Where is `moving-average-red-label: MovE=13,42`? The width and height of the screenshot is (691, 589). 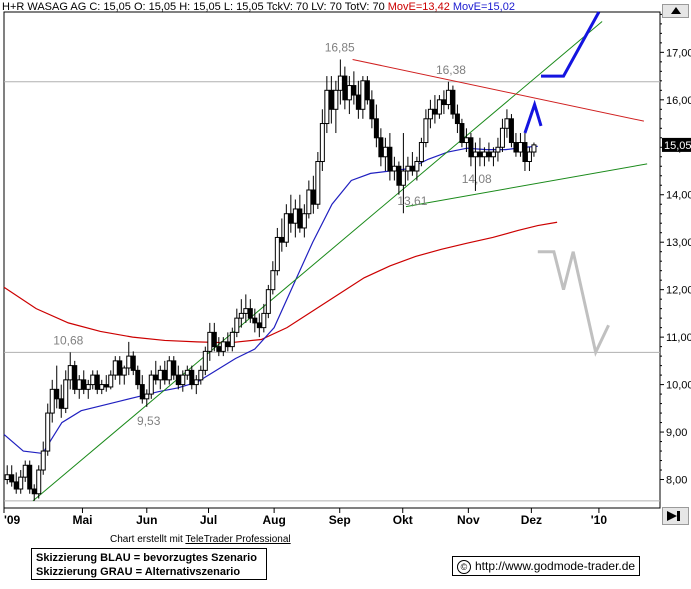 moving-average-red-label: MovE=13,42 is located at coordinates (418, 7).